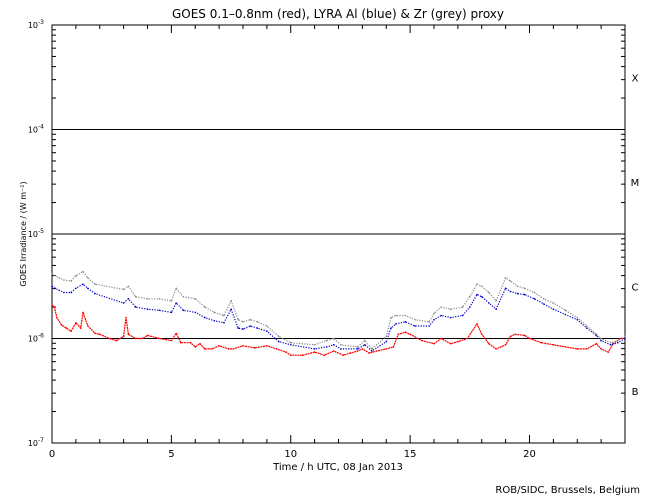 Image resolution: width=650 pixels, height=500 pixels. What do you see at coordinates (410, 454) in the screenshot?
I see `x-tick-label: 15` at bounding box center [410, 454].